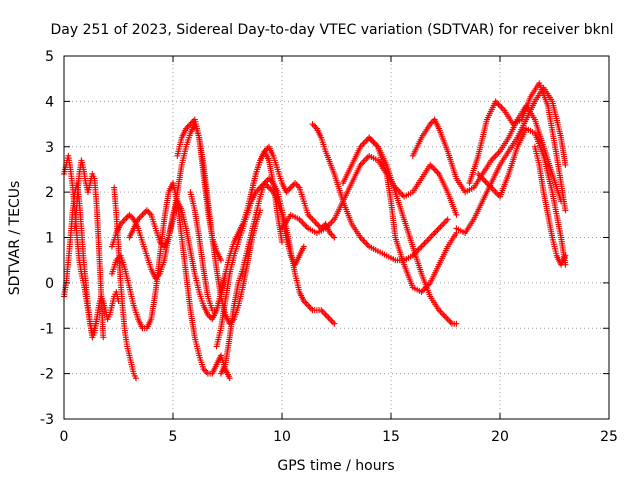 This screenshot has height=480, width=640. I want to click on series-sat-d, so click(125, 283).